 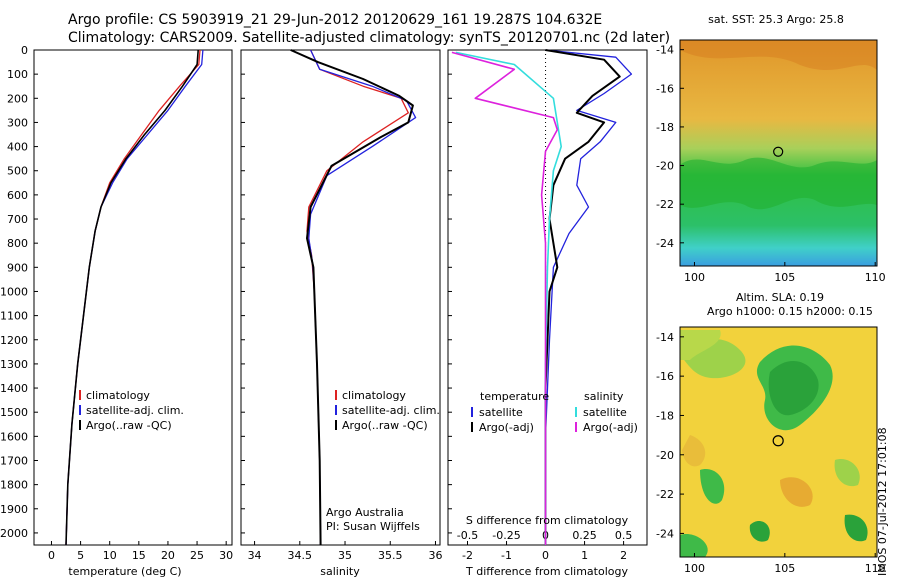 What do you see at coordinates (17, 219) in the screenshot?
I see `depth-tick-label: 700` at bounding box center [17, 219].